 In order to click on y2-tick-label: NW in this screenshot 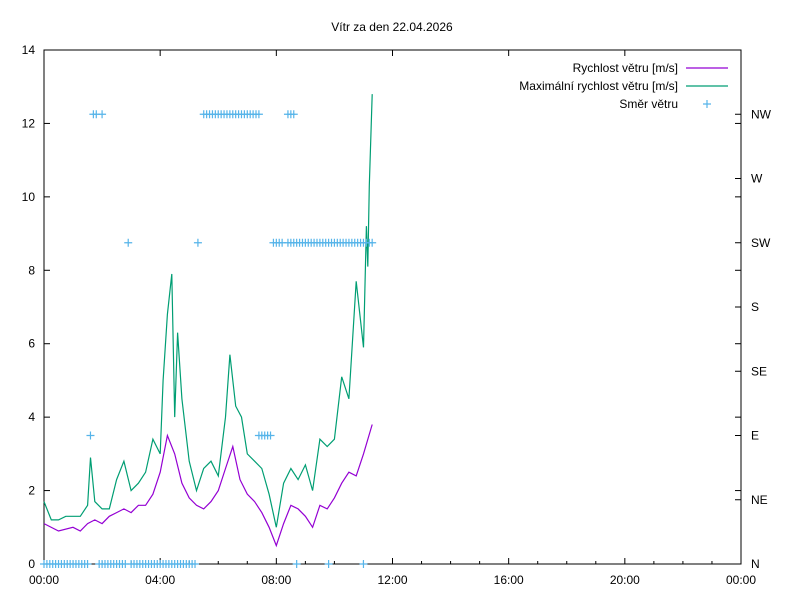, I will do `click(761, 114)`.